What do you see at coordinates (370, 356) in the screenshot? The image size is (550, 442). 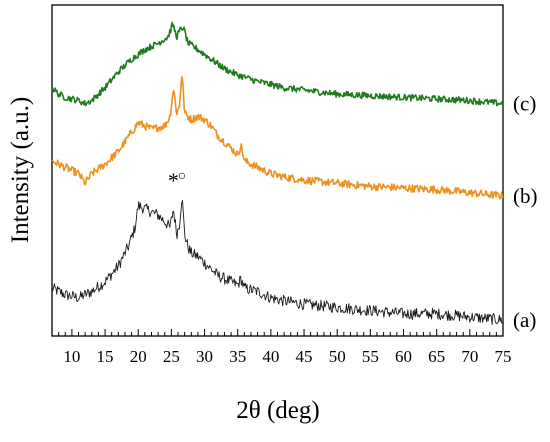 I see `x-tick-label: 55` at bounding box center [370, 356].